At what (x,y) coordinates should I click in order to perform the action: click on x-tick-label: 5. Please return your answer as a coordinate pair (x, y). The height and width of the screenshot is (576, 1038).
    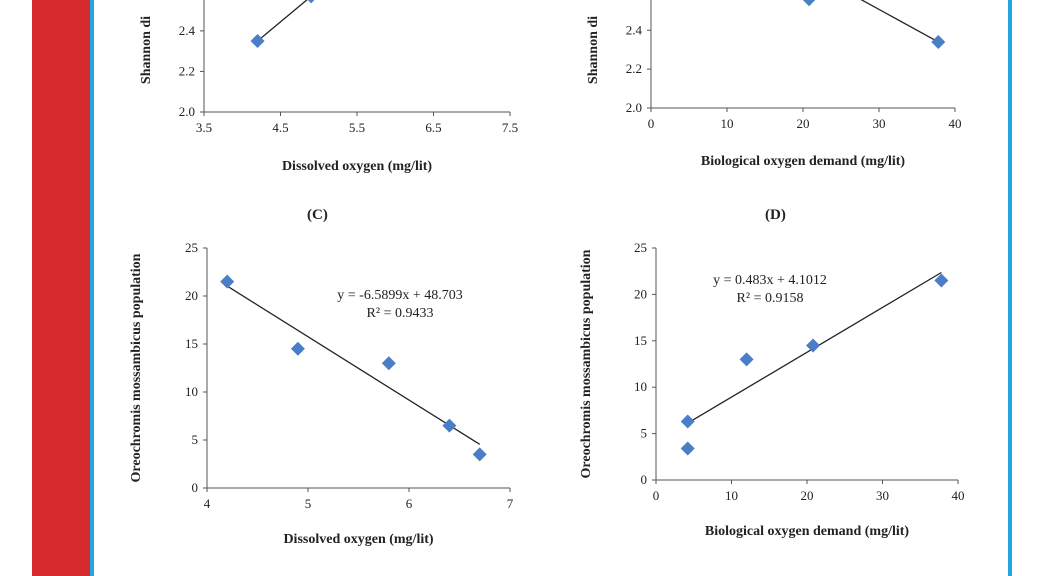
    Looking at the image, I should click on (308, 503).